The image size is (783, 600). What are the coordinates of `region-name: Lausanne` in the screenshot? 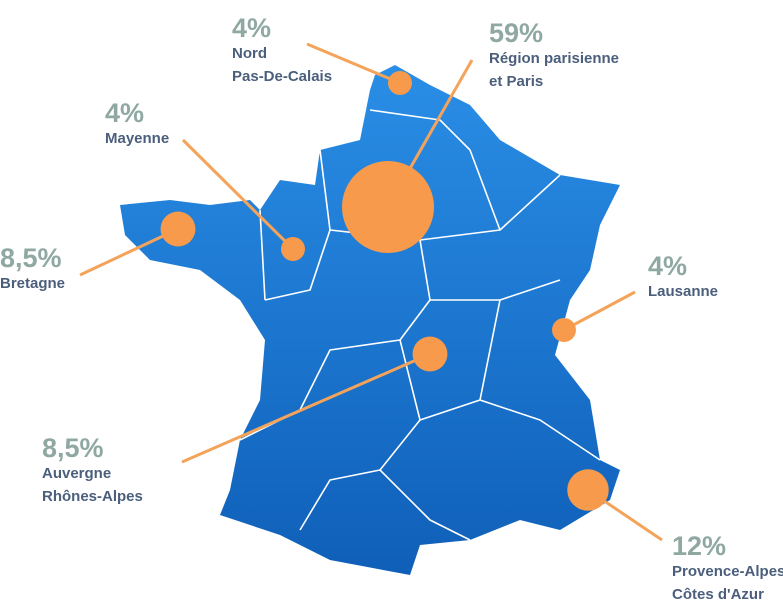 It's located at (683, 291).